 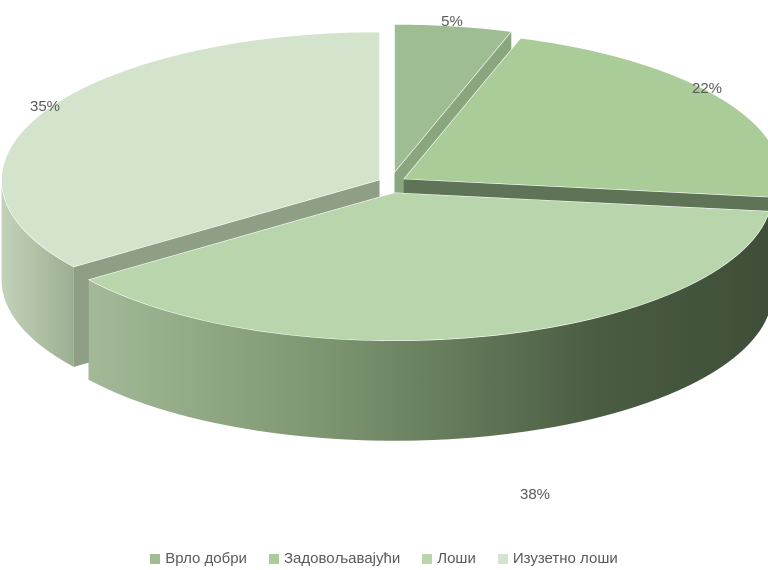 I want to click on legend-label: Врло добри, so click(x=206, y=558).